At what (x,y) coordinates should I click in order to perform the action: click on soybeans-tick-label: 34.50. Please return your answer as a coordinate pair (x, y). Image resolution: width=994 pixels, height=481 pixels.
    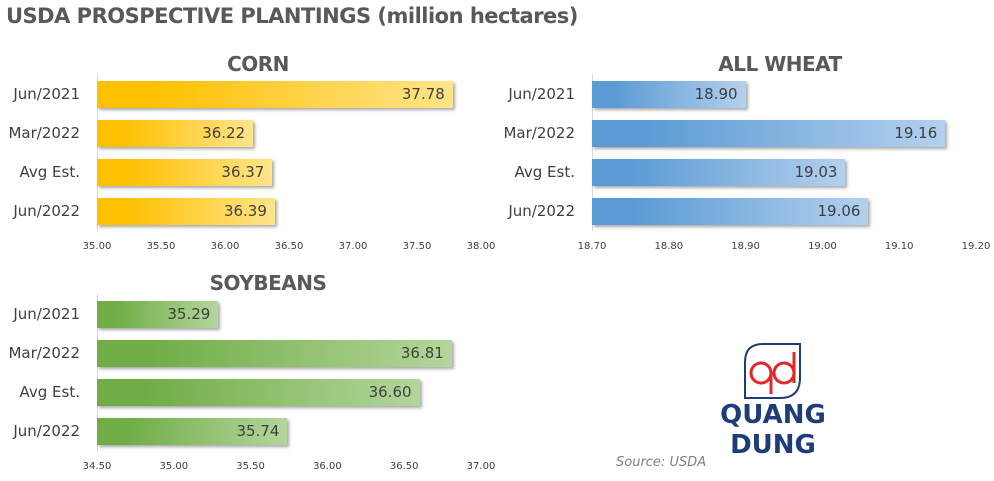
    Looking at the image, I should click on (97, 466).